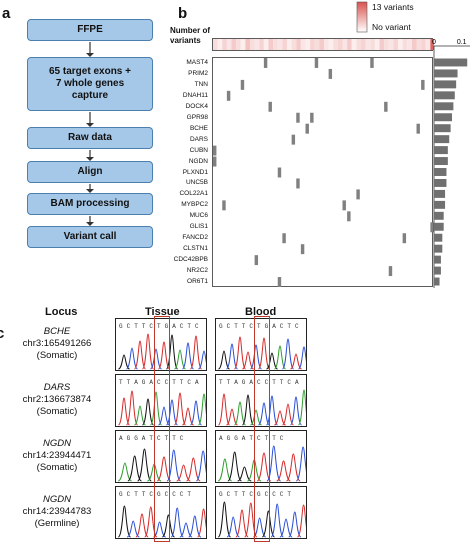  I want to click on flow-step-5: BAM processing, so click(90, 204).